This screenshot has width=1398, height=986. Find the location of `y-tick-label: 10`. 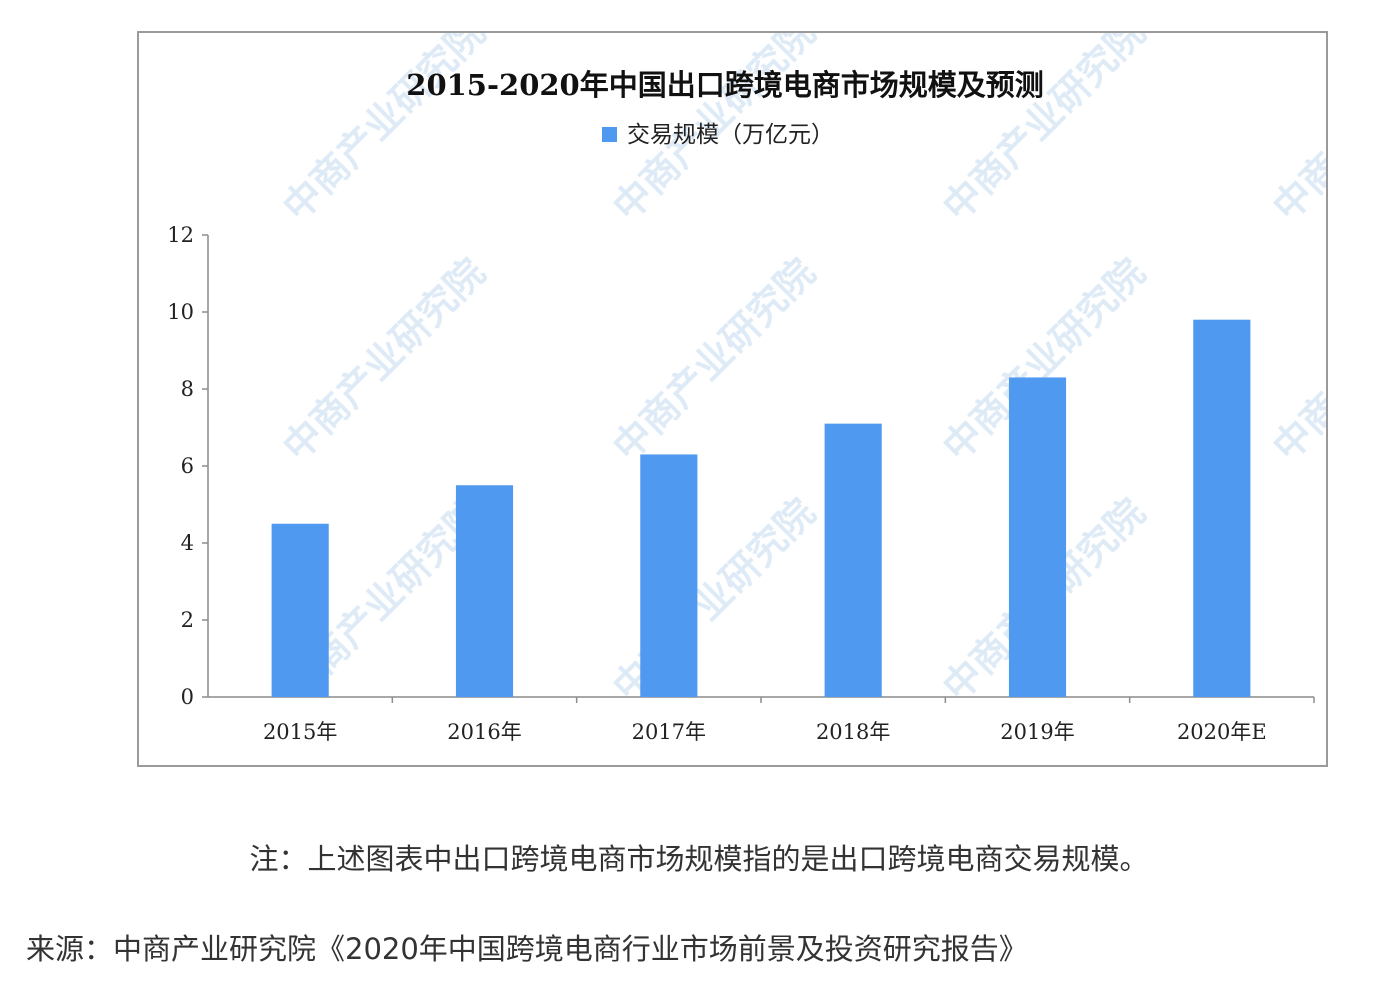

y-tick-label: 10 is located at coordinates (180, 312).